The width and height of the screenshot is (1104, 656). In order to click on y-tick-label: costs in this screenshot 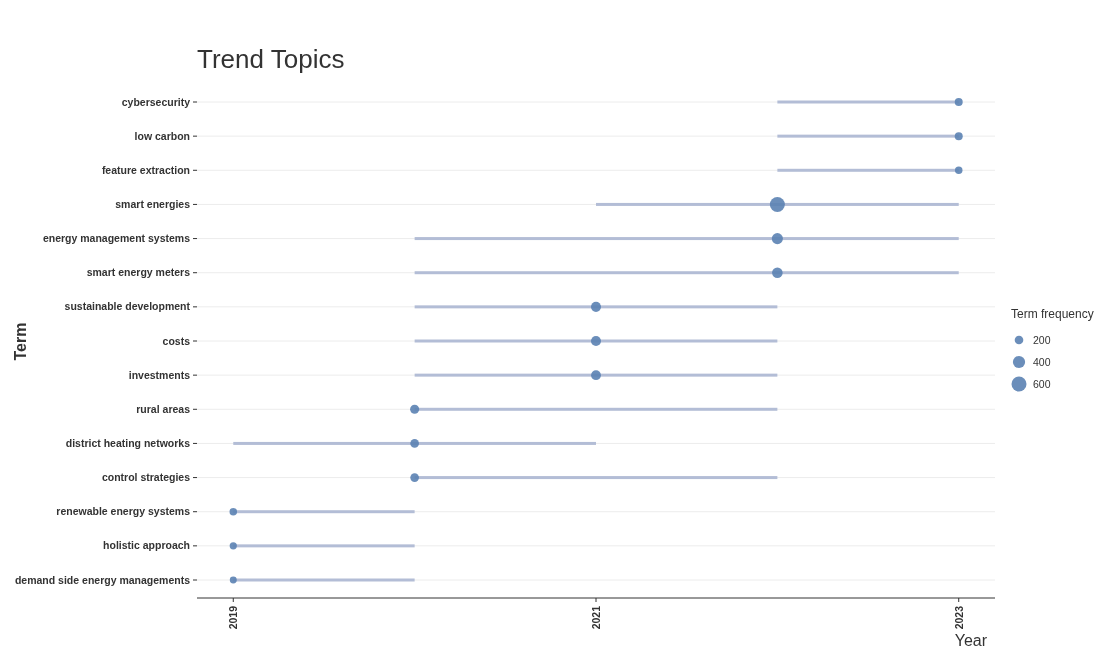, I will do `click(176, 340)`.